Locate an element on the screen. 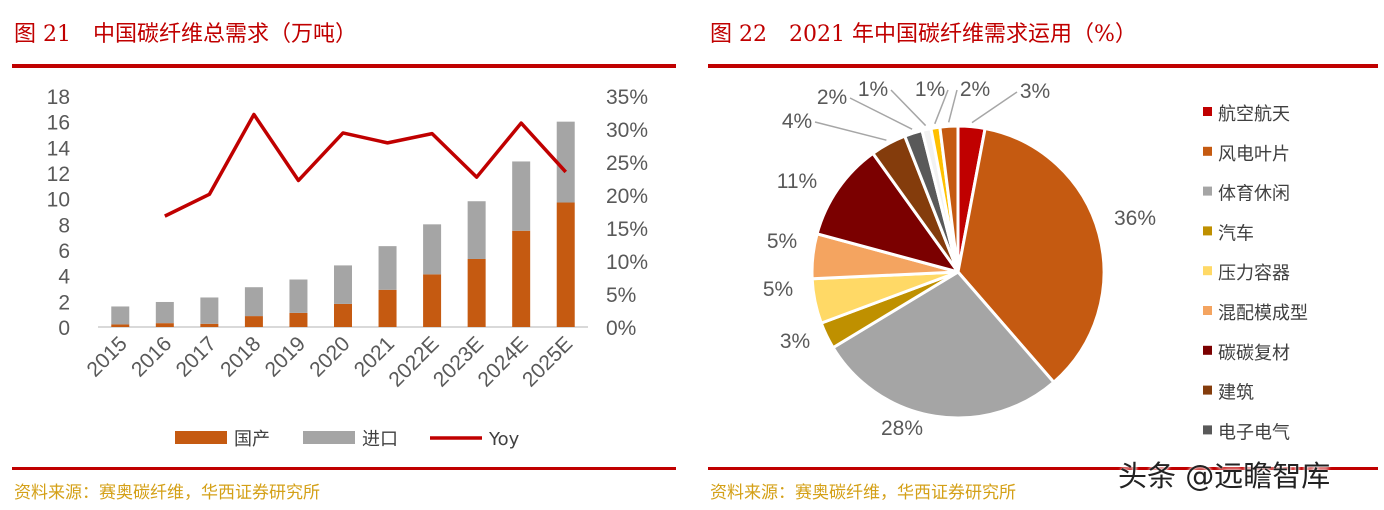  x-tick-label: 2022E is located at coordinates (413, 361).